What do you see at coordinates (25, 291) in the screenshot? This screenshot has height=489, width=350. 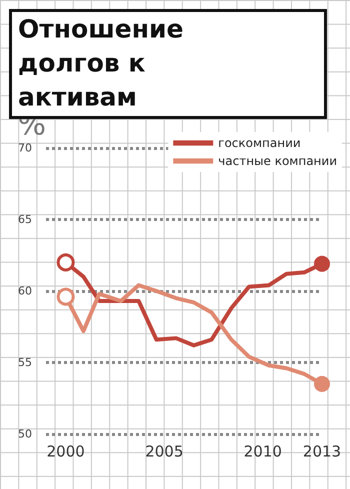 I see `y-tick-label: 60` at bounding box center [25, 291].